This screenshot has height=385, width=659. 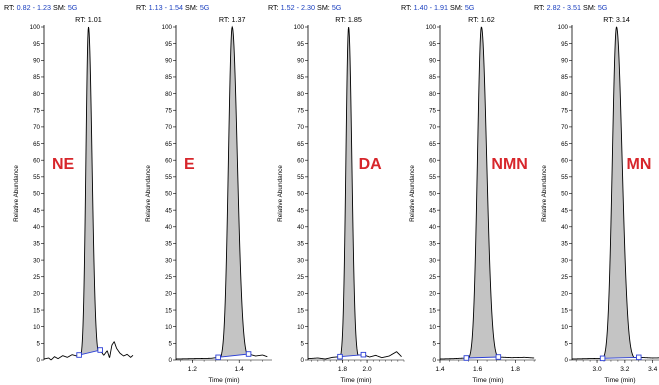 I want to click on apex-rt-label: RT: 1.01, so click(x=88, y=19).